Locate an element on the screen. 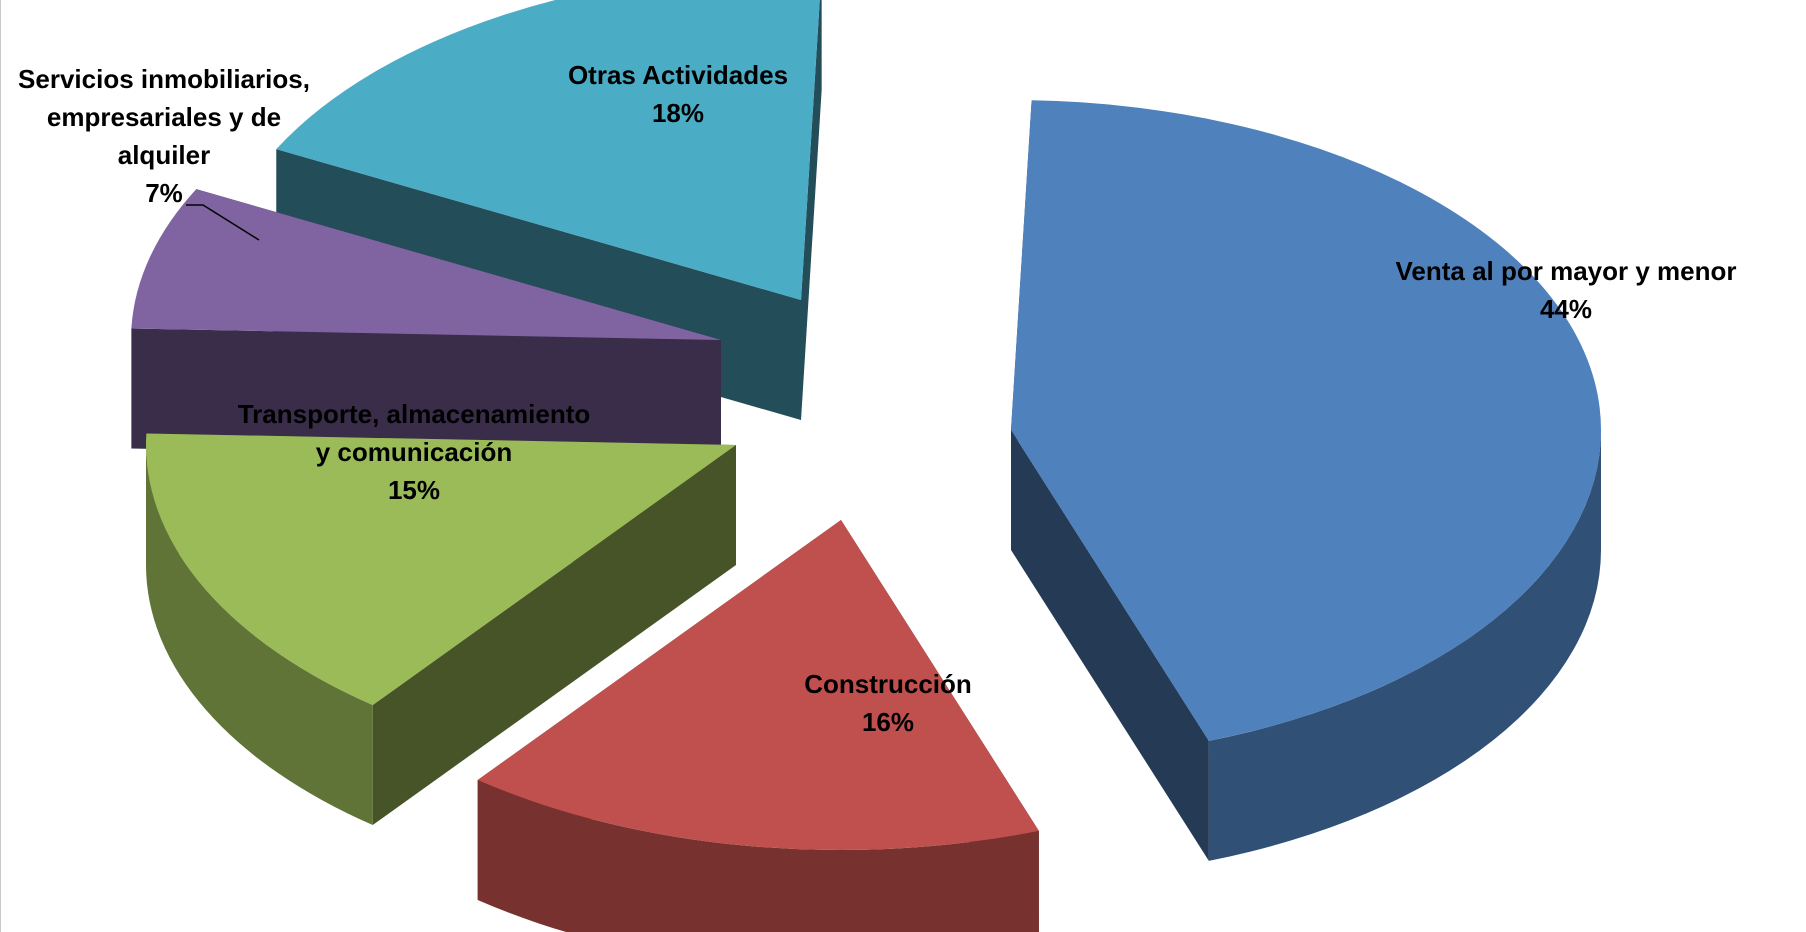  slice-percent: 7% is located at coordinates (164, 193).